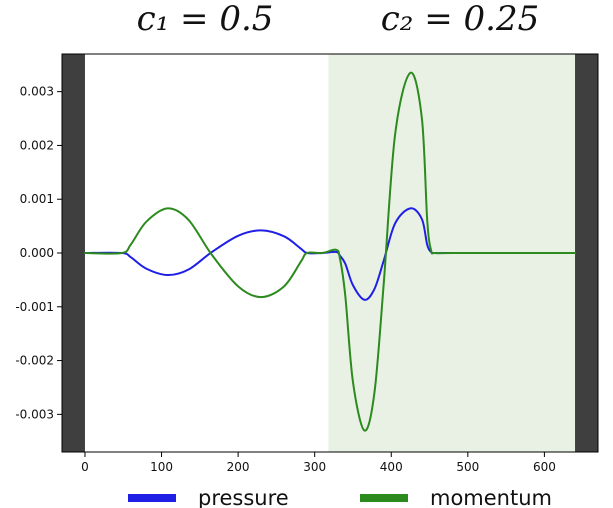 The width and height of the screenshot is (613, 508). Describe the element at coordinates (152, 498) in the screenshot. I see `legend-swatch-pressure` at that location.